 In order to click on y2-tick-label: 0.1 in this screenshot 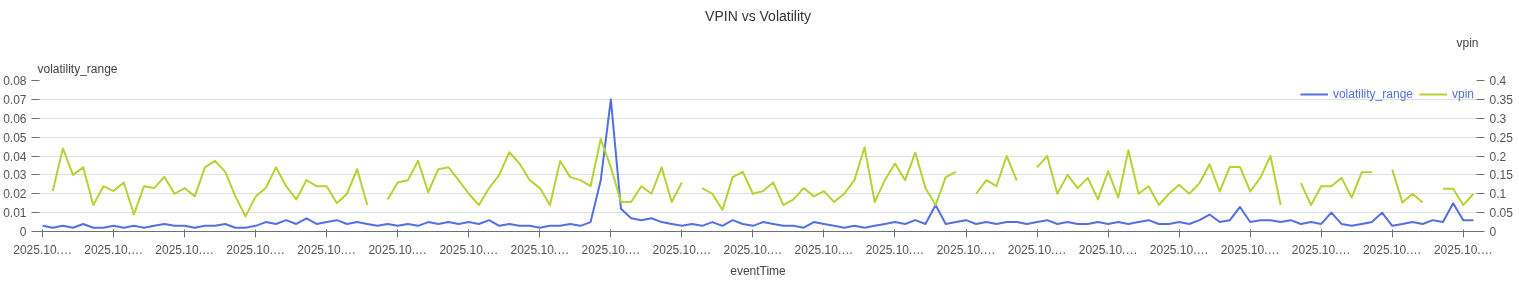, I will do `click(1498, 194)`.